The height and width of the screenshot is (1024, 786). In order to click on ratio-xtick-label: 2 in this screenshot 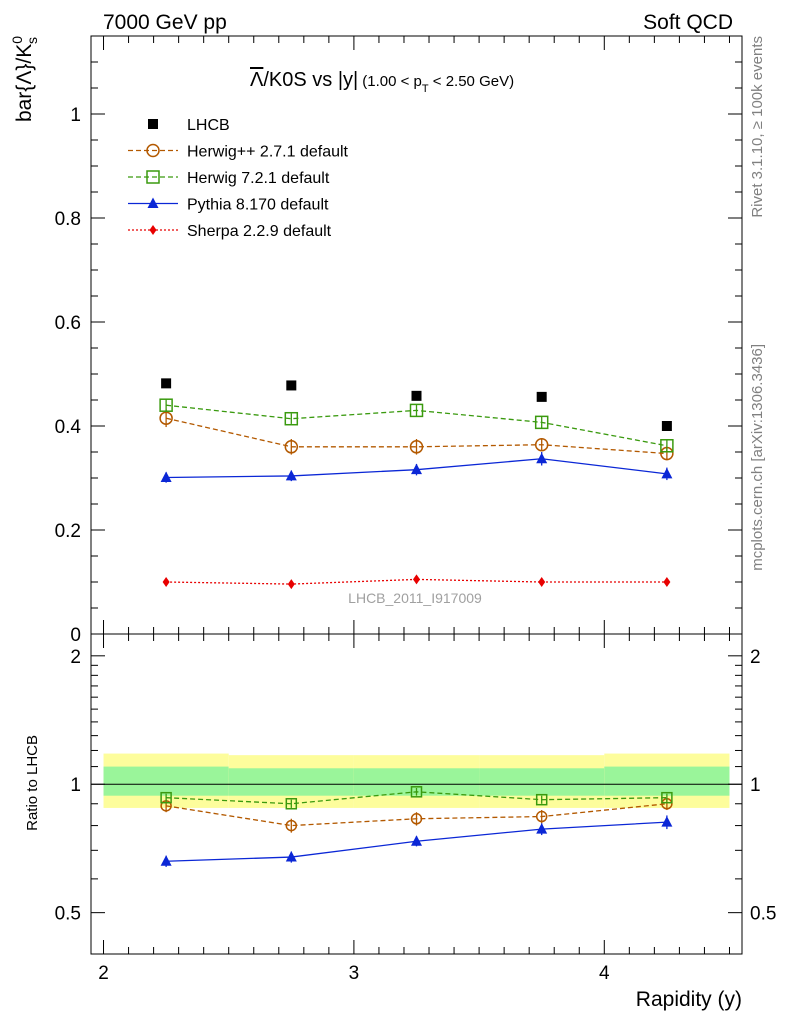, I will do `click(103, 973)`.